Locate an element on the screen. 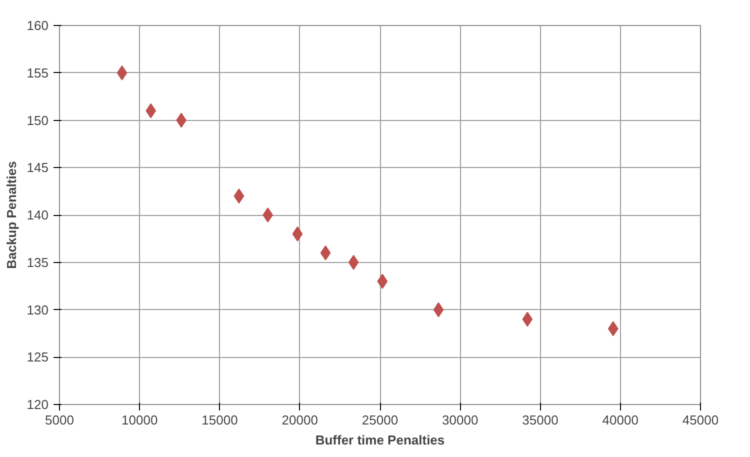 This screenshot has width=750, height=457. y-tick-label: 145 is located at coordinates (37, 168).